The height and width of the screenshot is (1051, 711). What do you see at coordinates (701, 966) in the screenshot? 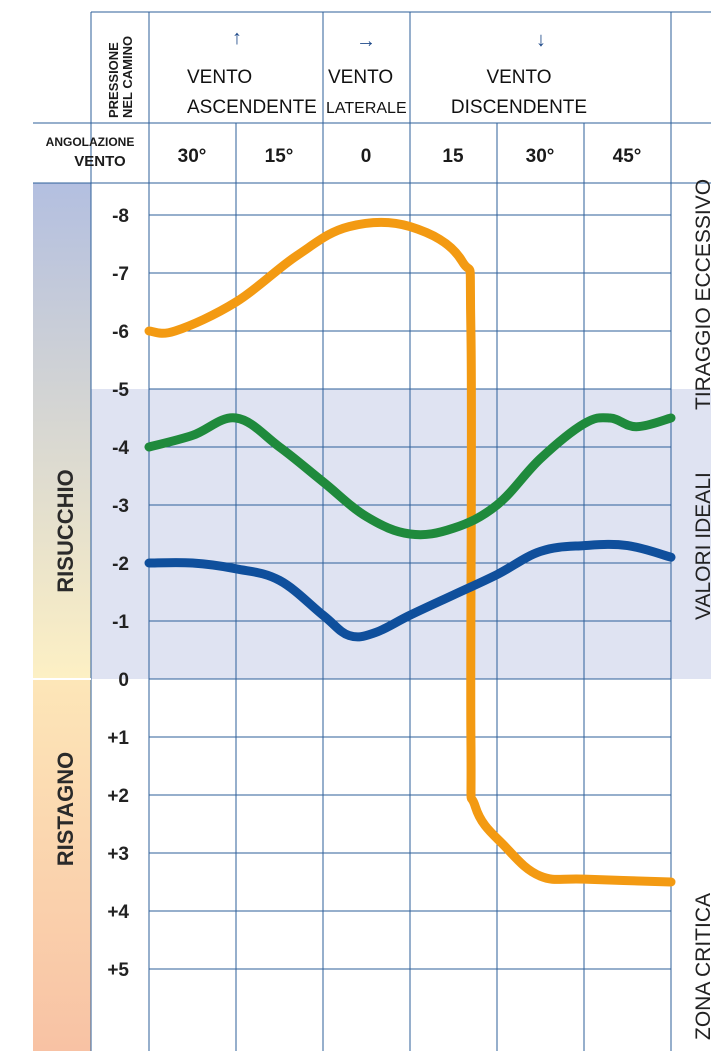
I see `zone-critical-label: ZONA CRITICA` at bounding box center [701, 966].